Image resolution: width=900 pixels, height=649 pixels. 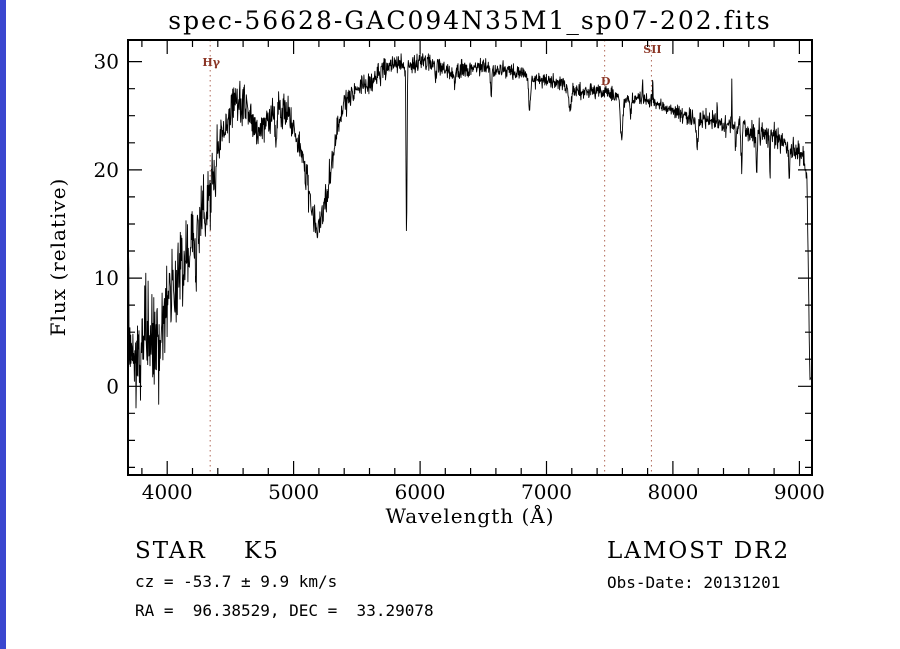 What do you see at coordinates (284, 610) in the screenshot?
I see `ra-dec-text: RA = 96.38529, DEC = 33.29078` at bounding box center [284, 610].